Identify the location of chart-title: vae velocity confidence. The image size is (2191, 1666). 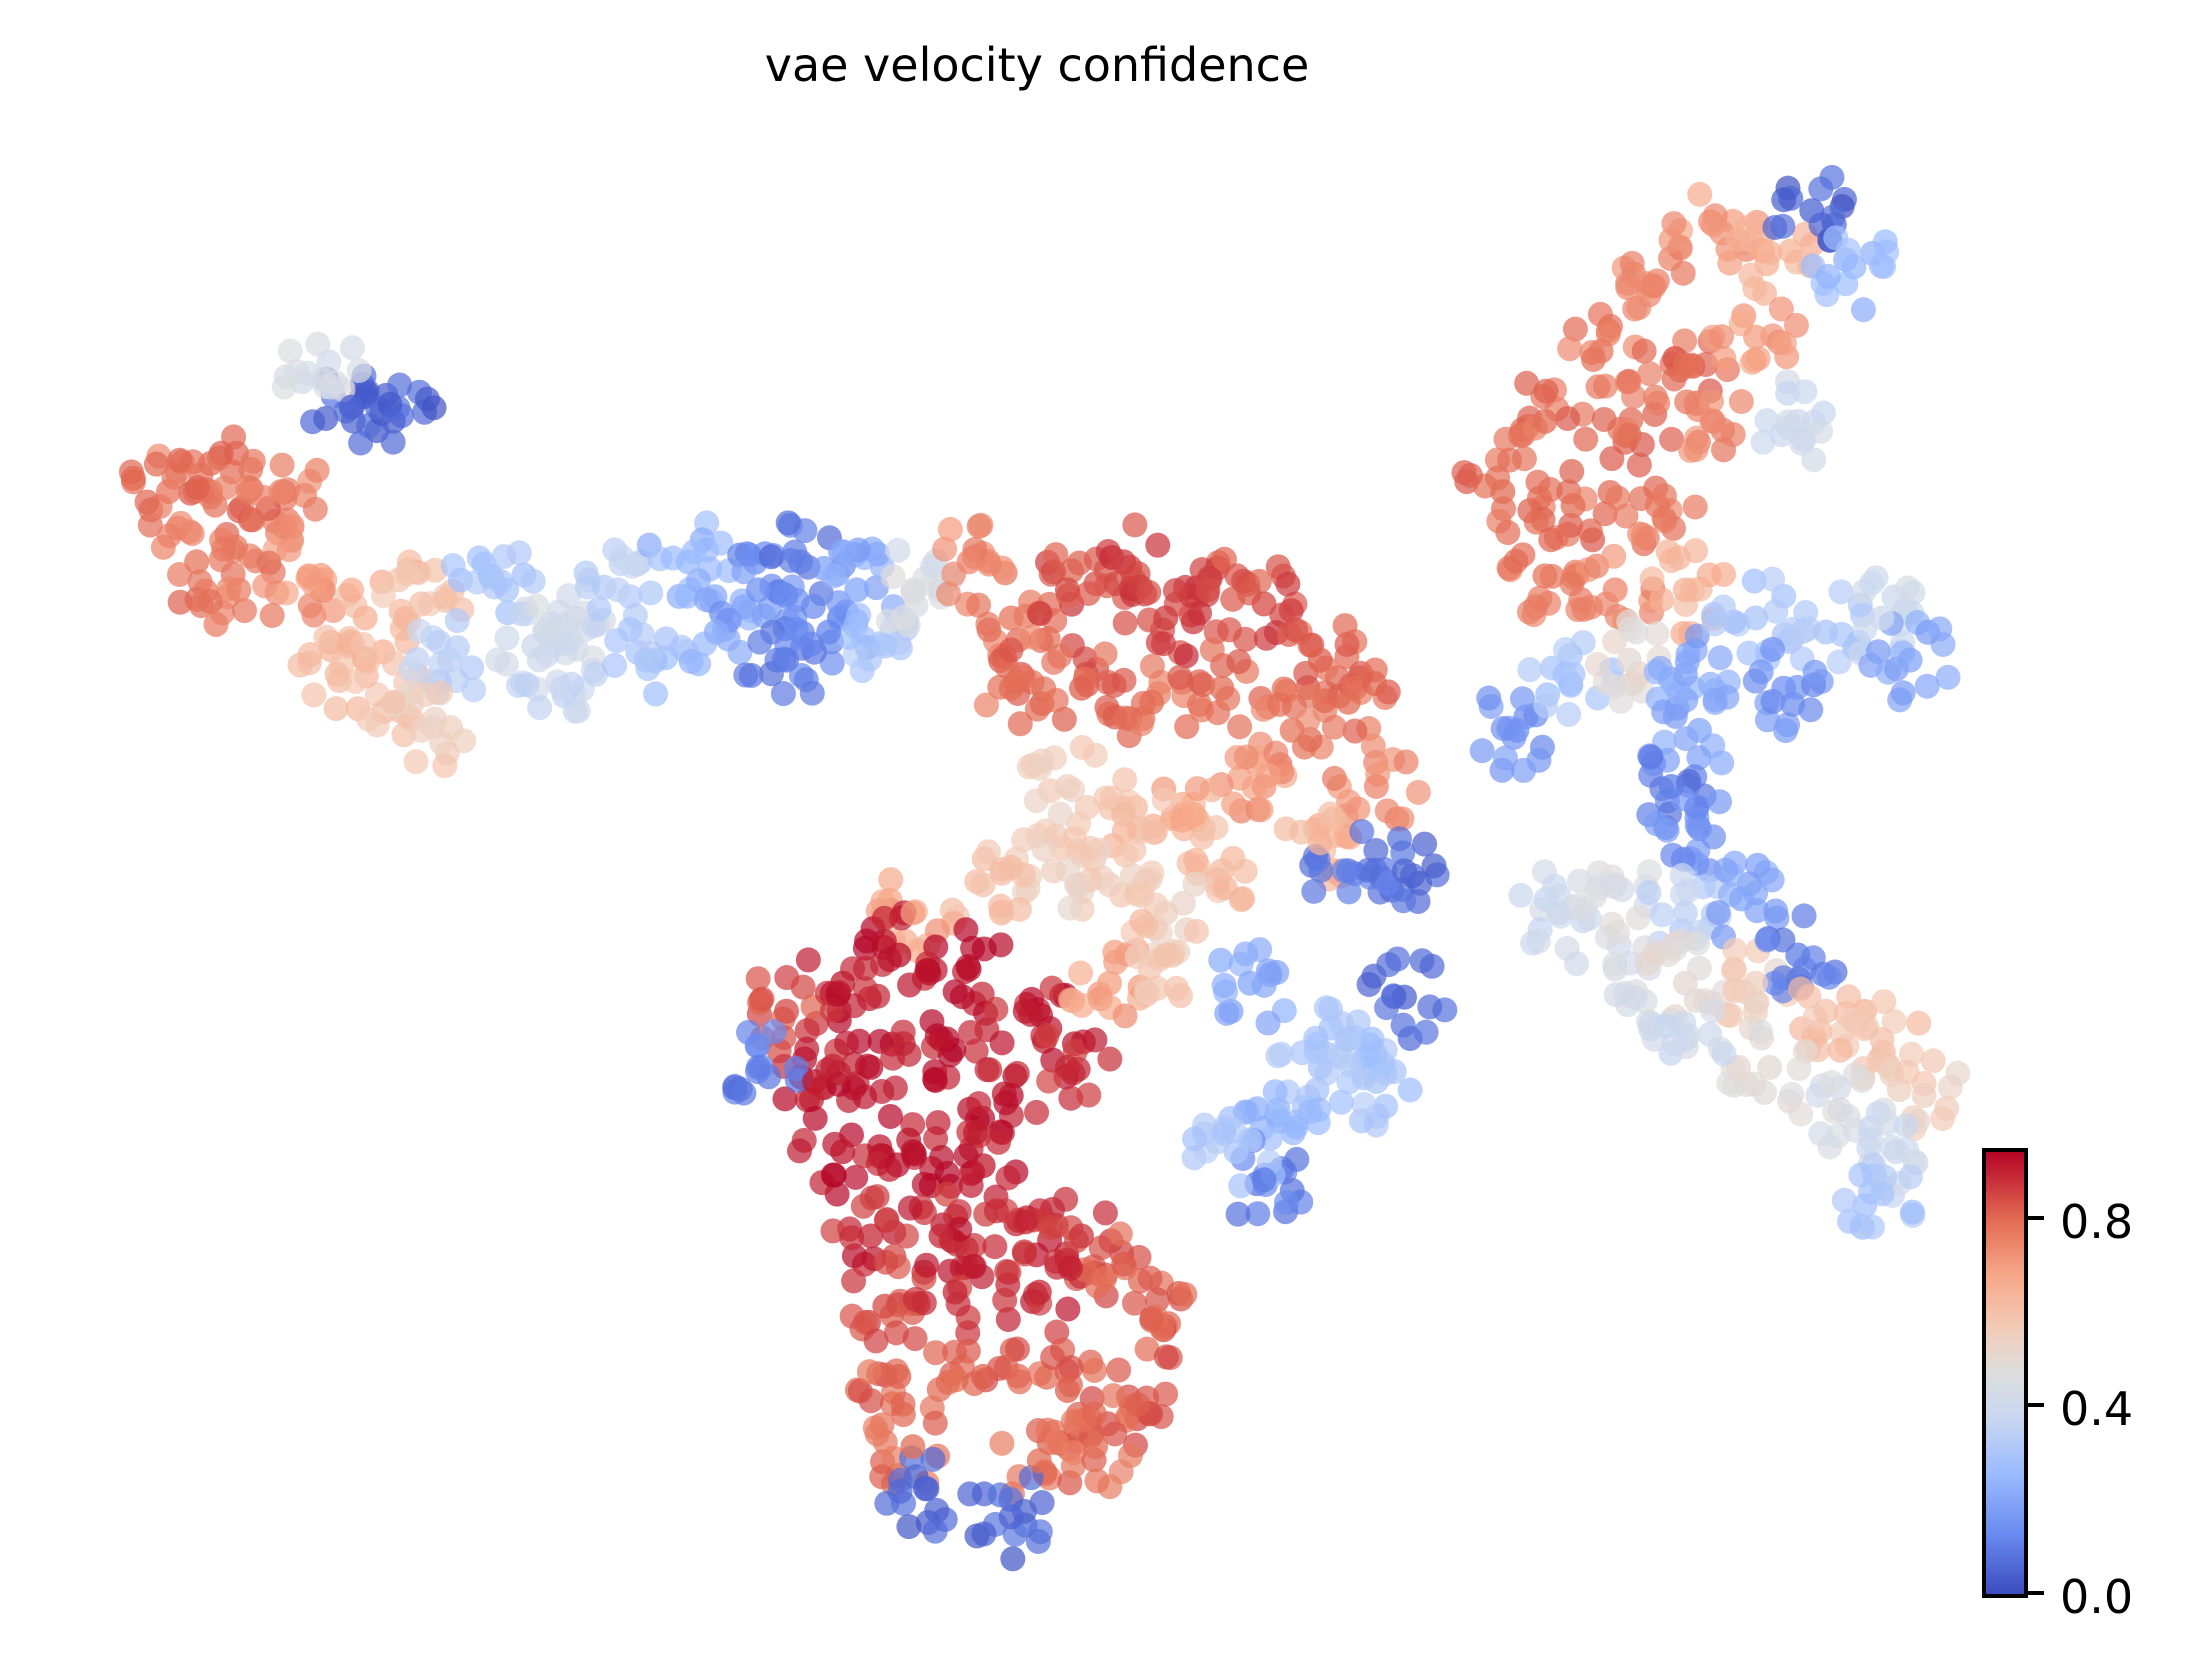
(1037, 65).